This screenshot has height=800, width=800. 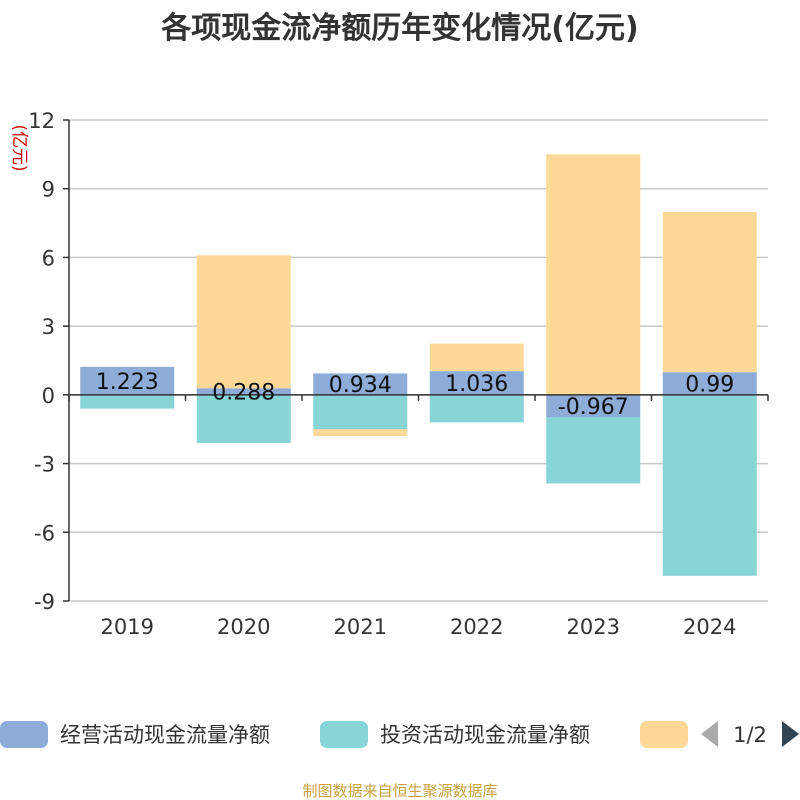 What do you see at coordinates (243, 627) in the screenshot?
I see `x-tick-label-2020: 2020` at bounding box center [243, 627].